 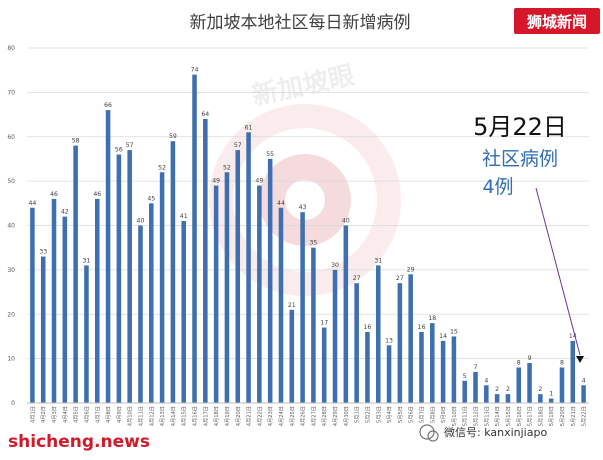 What do you see at coordinates (292, 305) in the screenshot?
I see `data-label: 21` at bounding box center [292, 305].